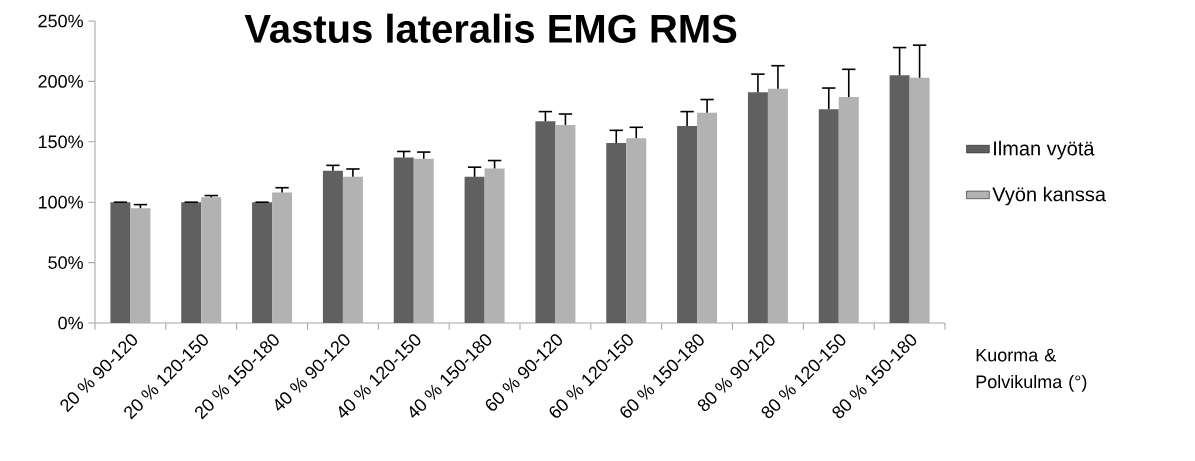 This screenshot has width=1195, height=461. Describe the element at coordinates (1031, 370) in the screenshot. I see `x-axis-title: Kuorma & Polvikulma (°)` at that location.